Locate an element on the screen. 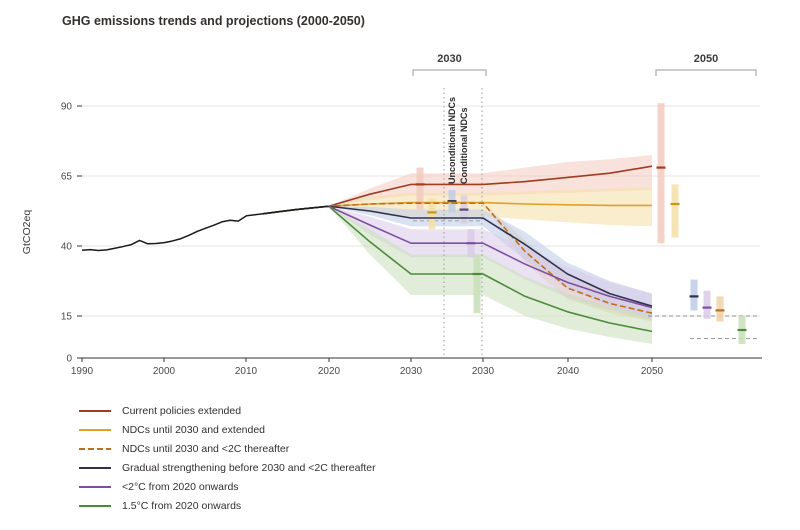  legend-label: Current policies extended is located at coordinates (182, 411).